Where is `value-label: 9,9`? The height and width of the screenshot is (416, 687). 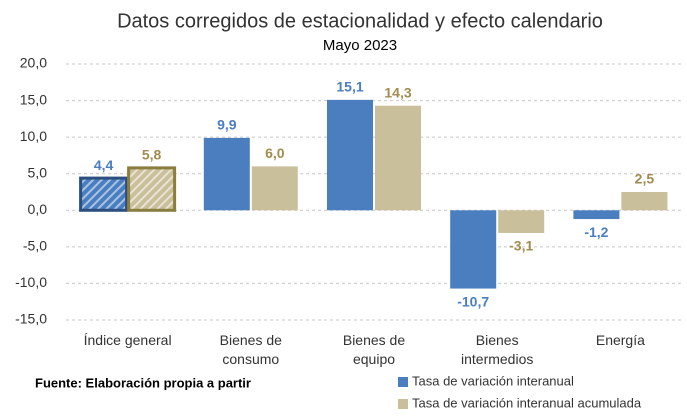
value-label: 9,9 is located at coordinates (227, 125).